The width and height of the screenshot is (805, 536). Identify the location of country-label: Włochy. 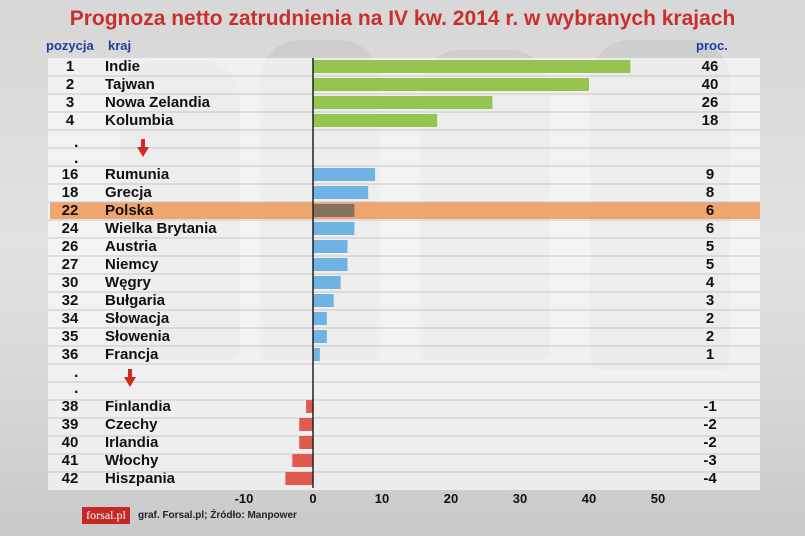
(132, 460).